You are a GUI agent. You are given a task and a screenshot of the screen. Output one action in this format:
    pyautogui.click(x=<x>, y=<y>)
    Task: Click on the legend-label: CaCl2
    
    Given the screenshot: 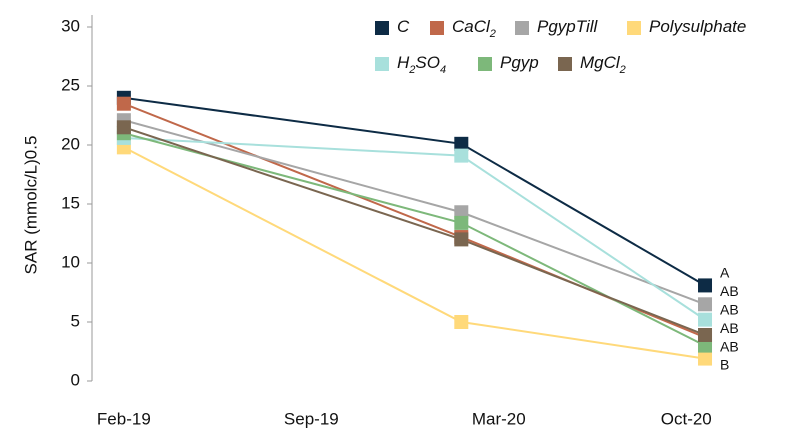 What is the action you would take?
    pyautogui.click(x=474, y=28)
    